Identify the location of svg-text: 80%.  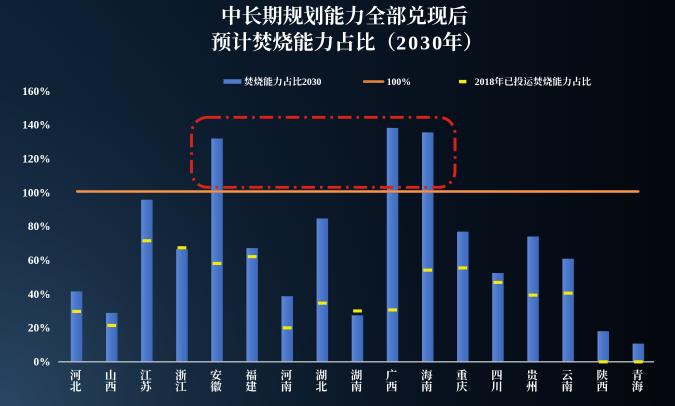
(39, 227).